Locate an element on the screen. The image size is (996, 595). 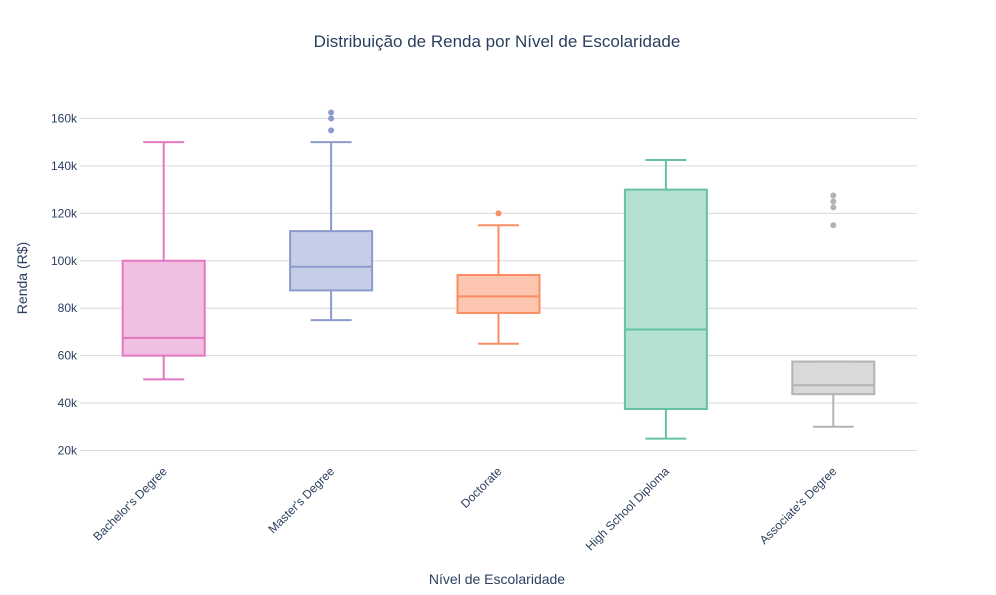
x-axis-title: Nível de Escolaridade is located at coordinates (497, 579).